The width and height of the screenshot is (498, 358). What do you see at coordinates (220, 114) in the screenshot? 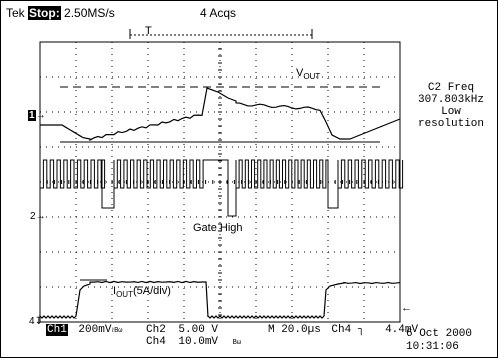
I see `vout-trace` at bounding box center [220, 114].